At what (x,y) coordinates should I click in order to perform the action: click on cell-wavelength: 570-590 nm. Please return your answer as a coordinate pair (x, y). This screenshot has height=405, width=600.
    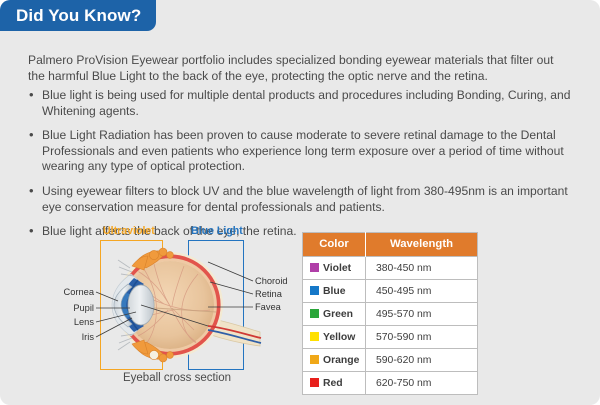
    Looking at the image, I should click on (421, 337).